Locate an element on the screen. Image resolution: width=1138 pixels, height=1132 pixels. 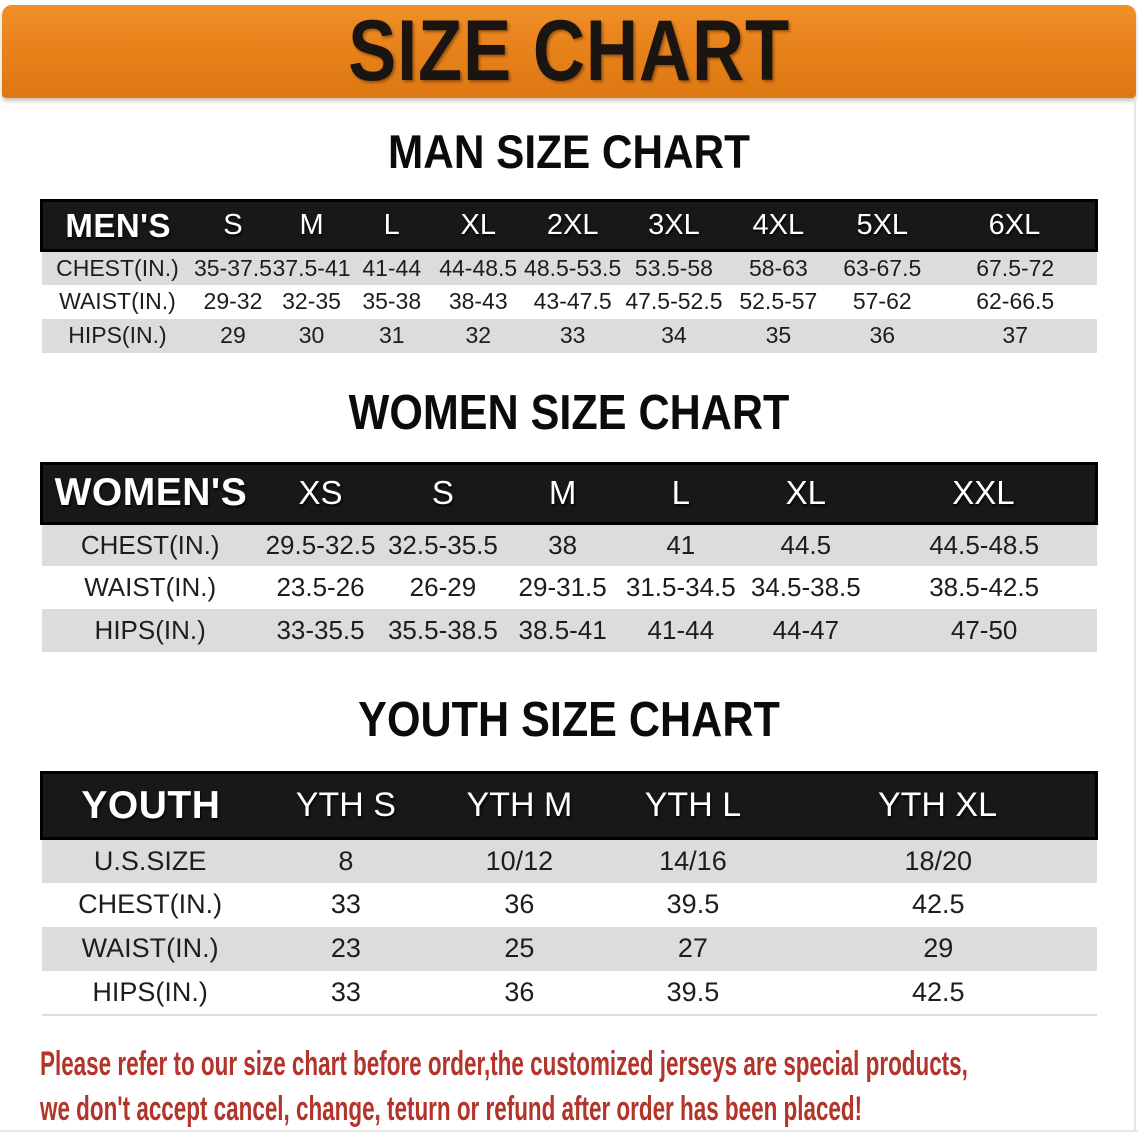
size-value-cell: 37.5-41 is located at coordinates (311, 267).